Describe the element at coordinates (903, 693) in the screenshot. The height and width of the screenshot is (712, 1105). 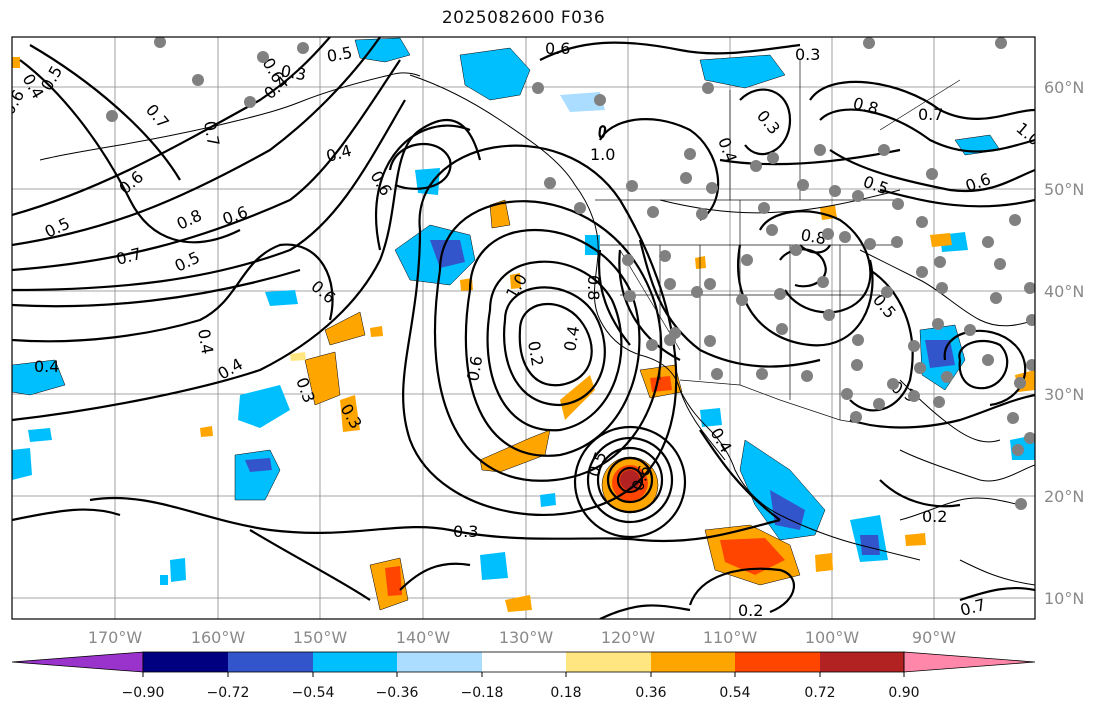
I see `colorbar-tick-label: 0.90` at that location.